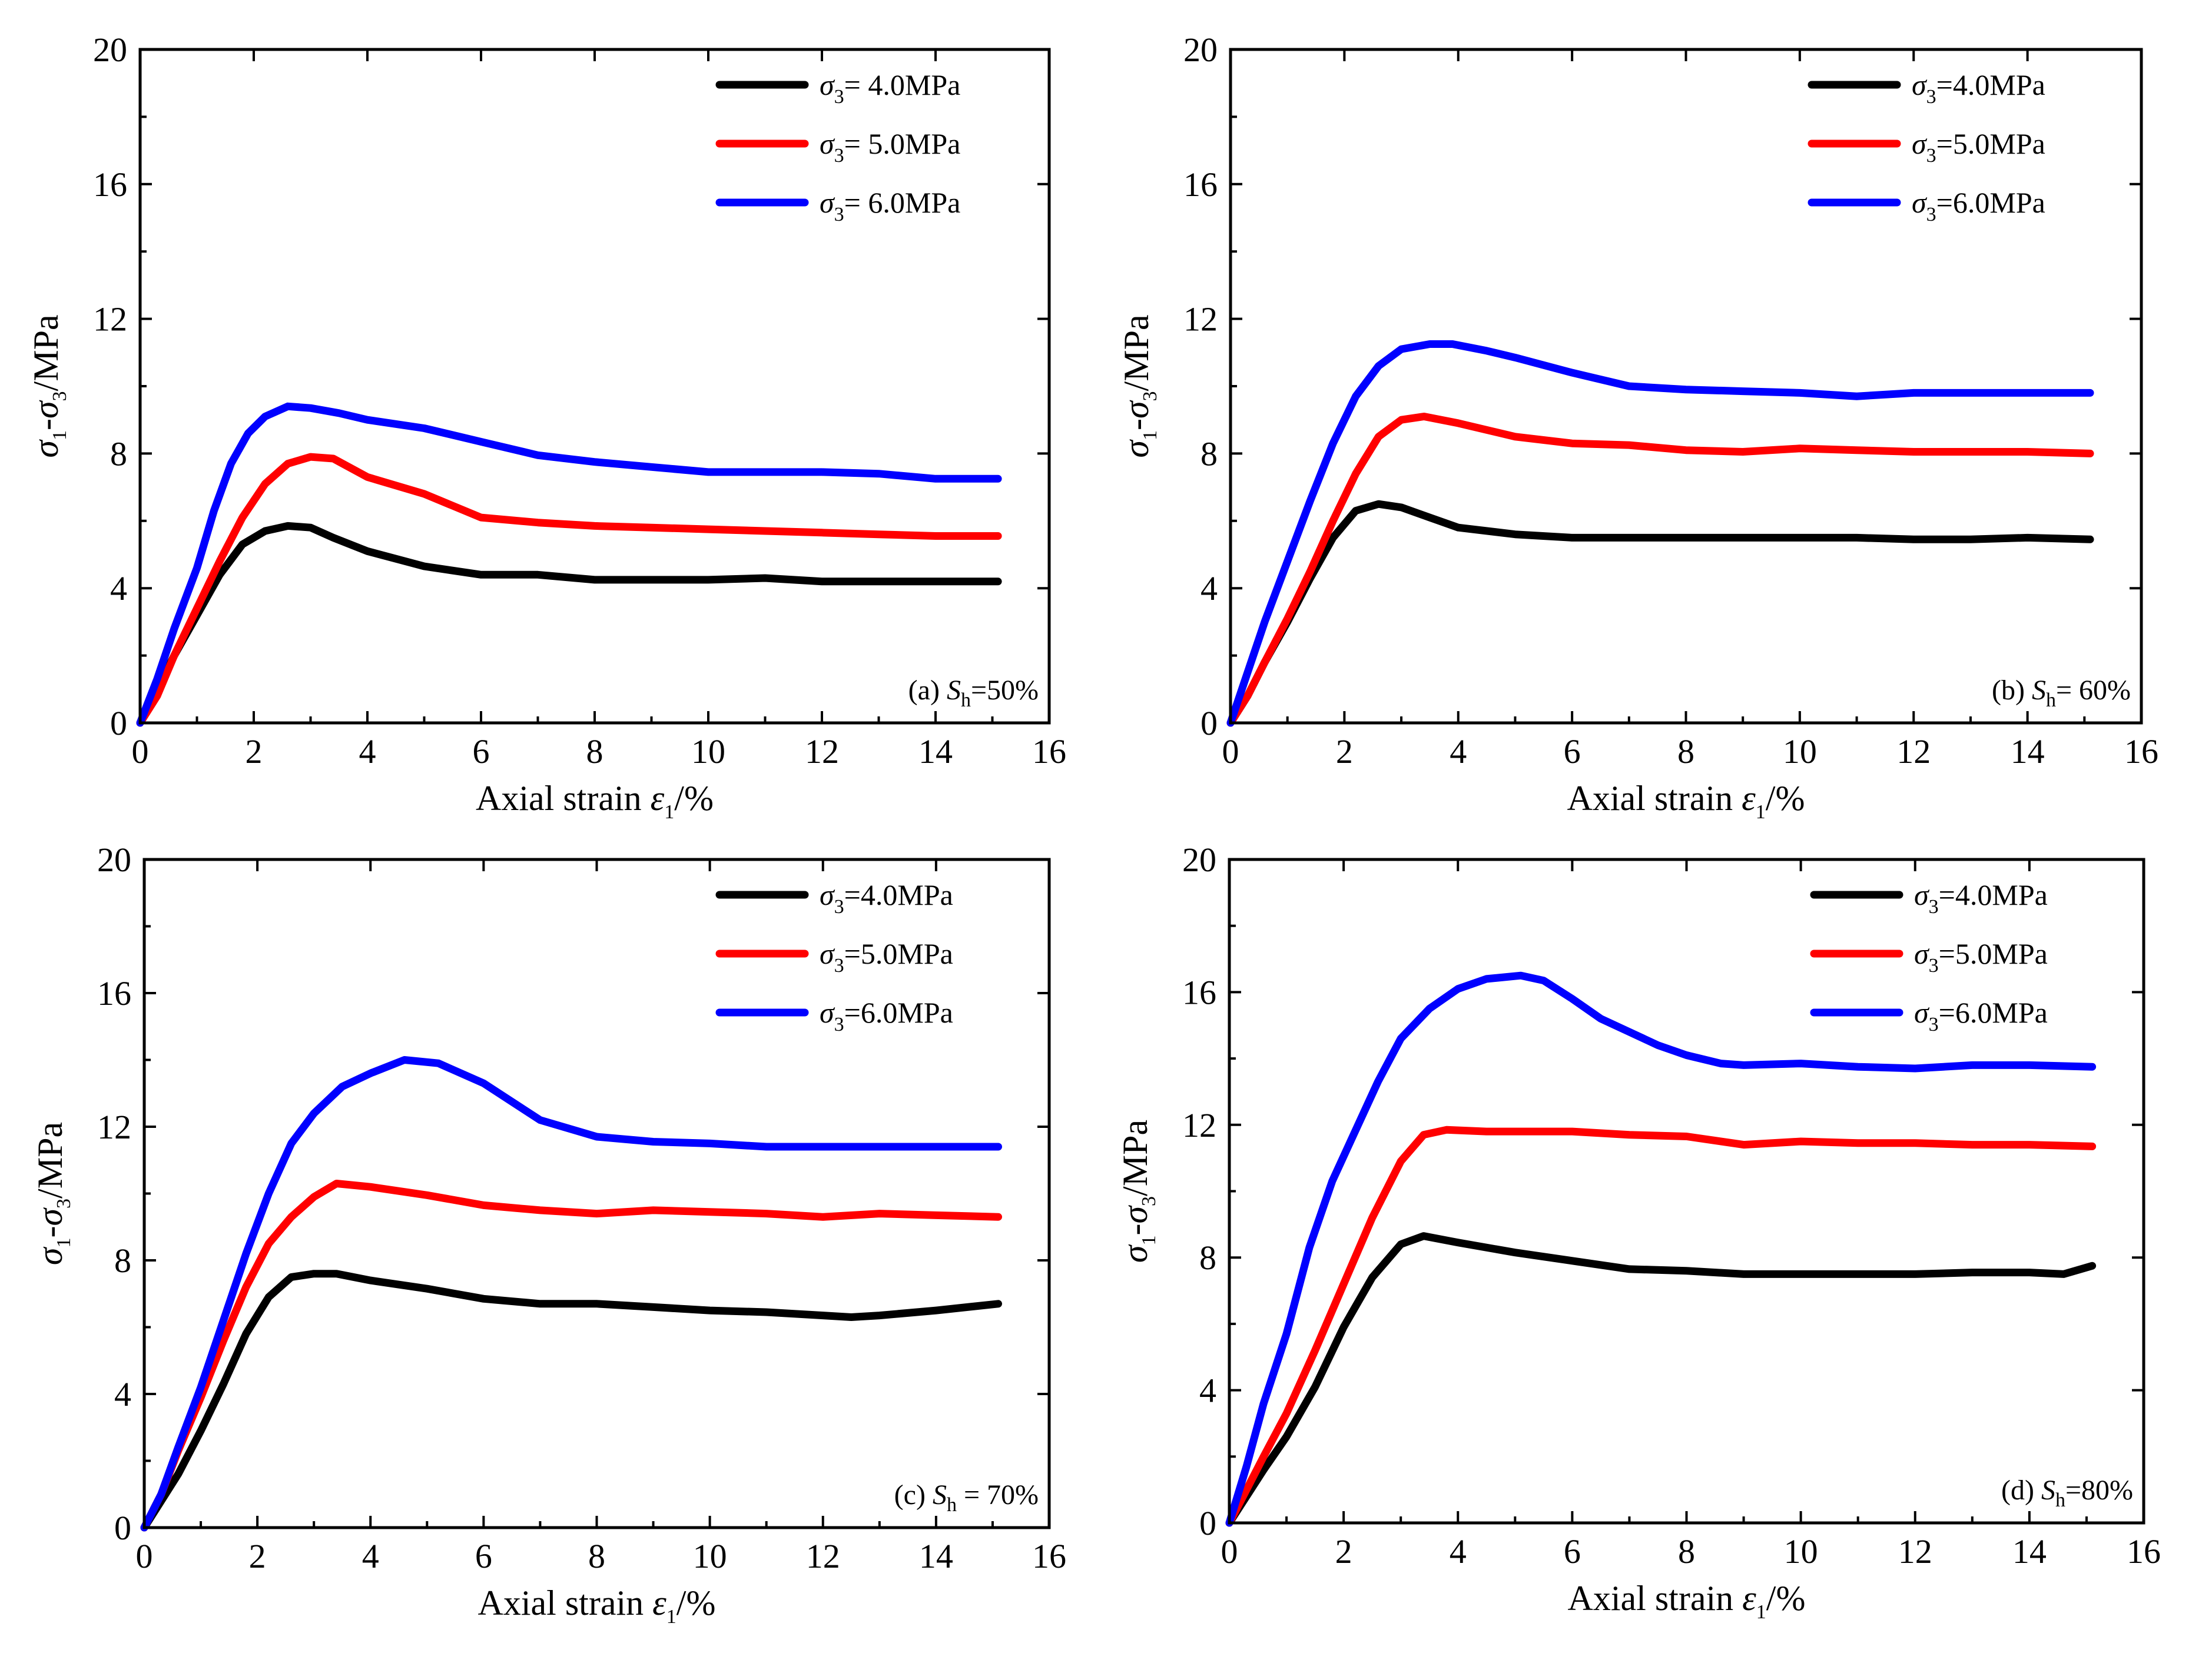 This screenshot has width=2212, height=1653. What do you see at coordinates (890, 88) in the screenshot?
I see `legend-label: σ3= 4.0MPa` at bounding box center [890, 88].